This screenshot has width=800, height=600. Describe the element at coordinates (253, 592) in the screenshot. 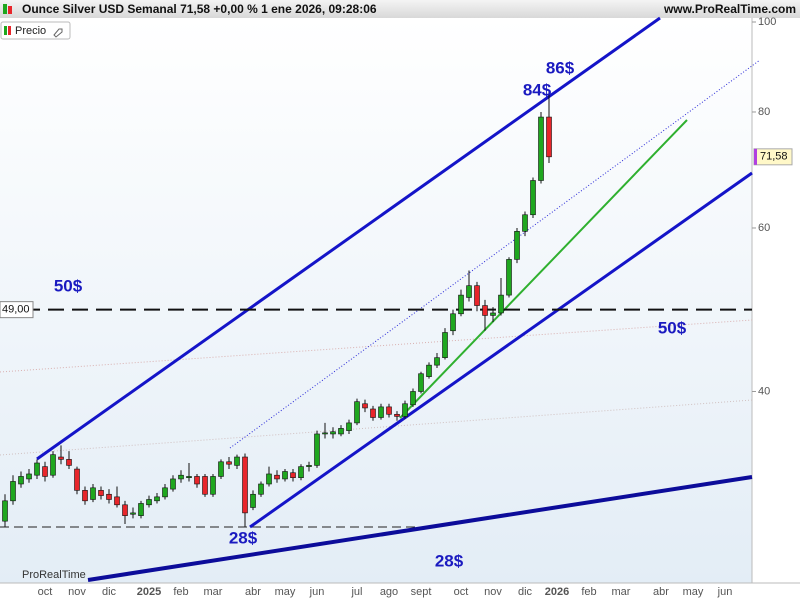

I see `x-tick-label: abr` at that location.